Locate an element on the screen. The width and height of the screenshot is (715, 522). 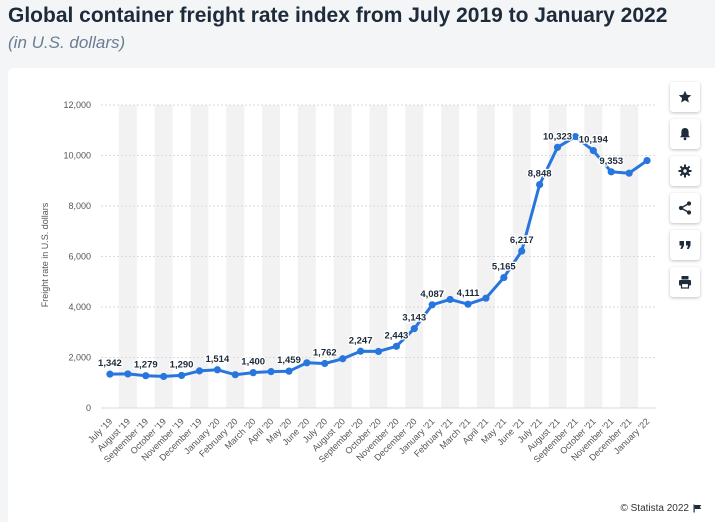
flag-icon is located at coordinates (697, 508).